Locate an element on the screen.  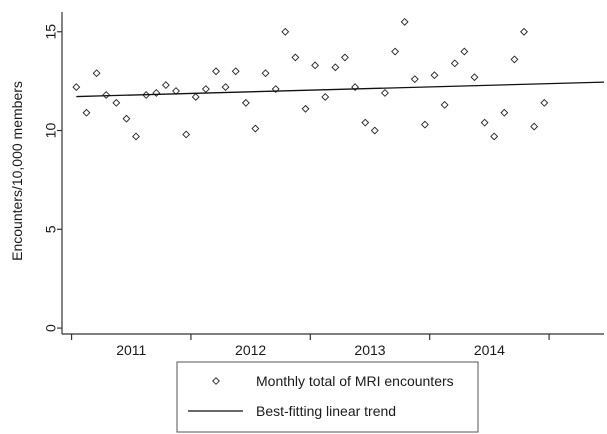
legend-label-scatter: Monthly total of MRI encounters is located at coordinates (355, 381).